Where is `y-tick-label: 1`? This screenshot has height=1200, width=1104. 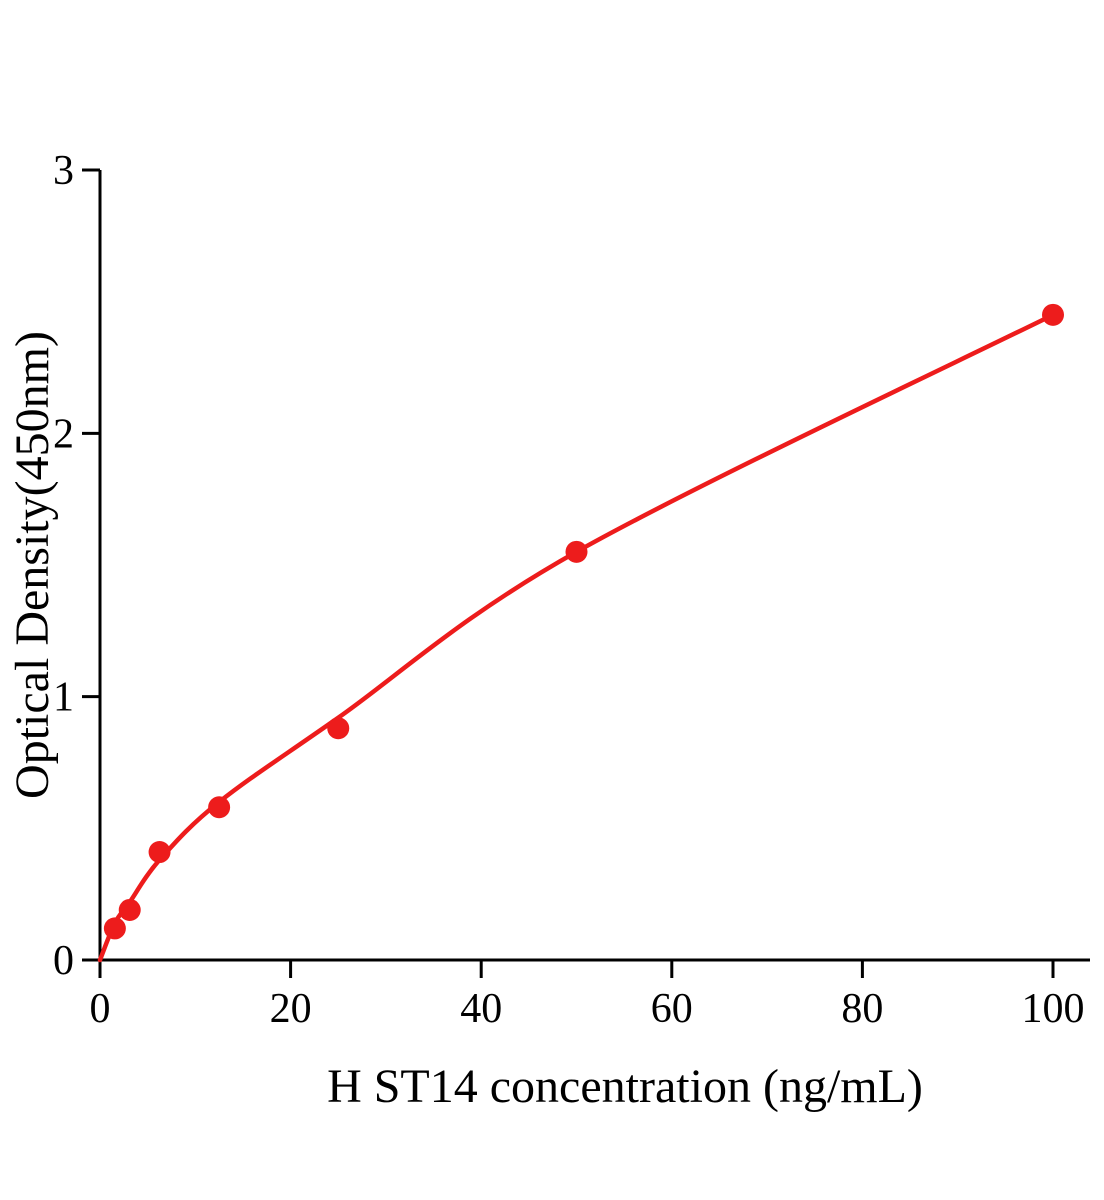
y-tick-label: 1 is located at coordinates (63, 698).